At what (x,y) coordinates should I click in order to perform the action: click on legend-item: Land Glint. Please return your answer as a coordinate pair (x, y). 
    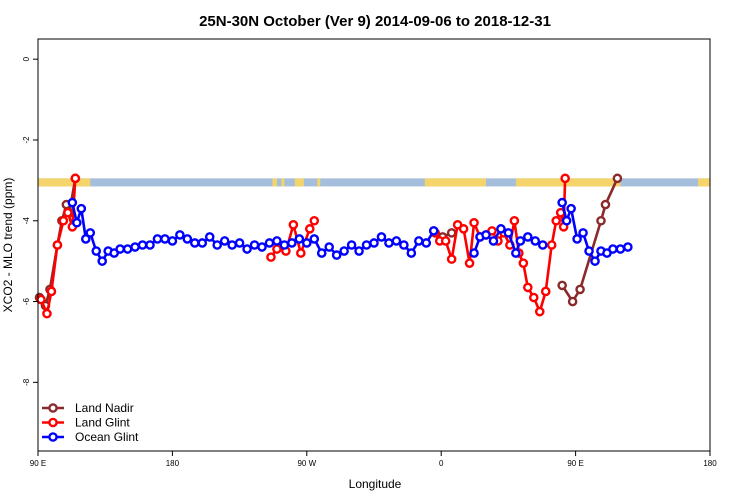
    Looking at the image, I should click on (86, 423).